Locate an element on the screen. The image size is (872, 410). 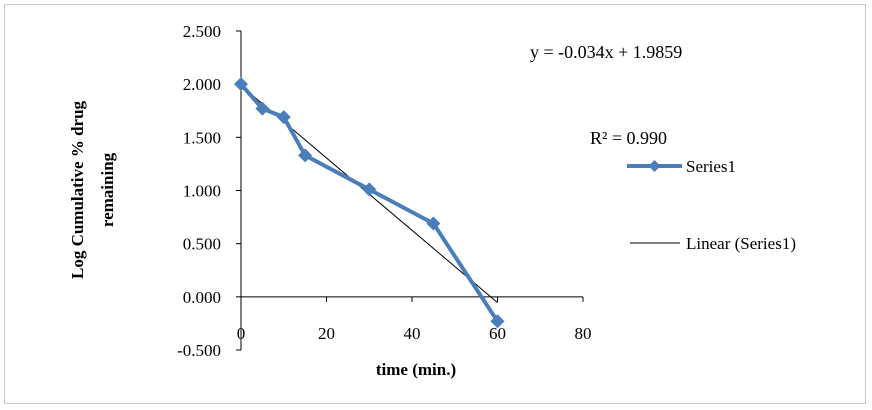
y-tick-label: 0.500 is located at coordinates (202, 244).